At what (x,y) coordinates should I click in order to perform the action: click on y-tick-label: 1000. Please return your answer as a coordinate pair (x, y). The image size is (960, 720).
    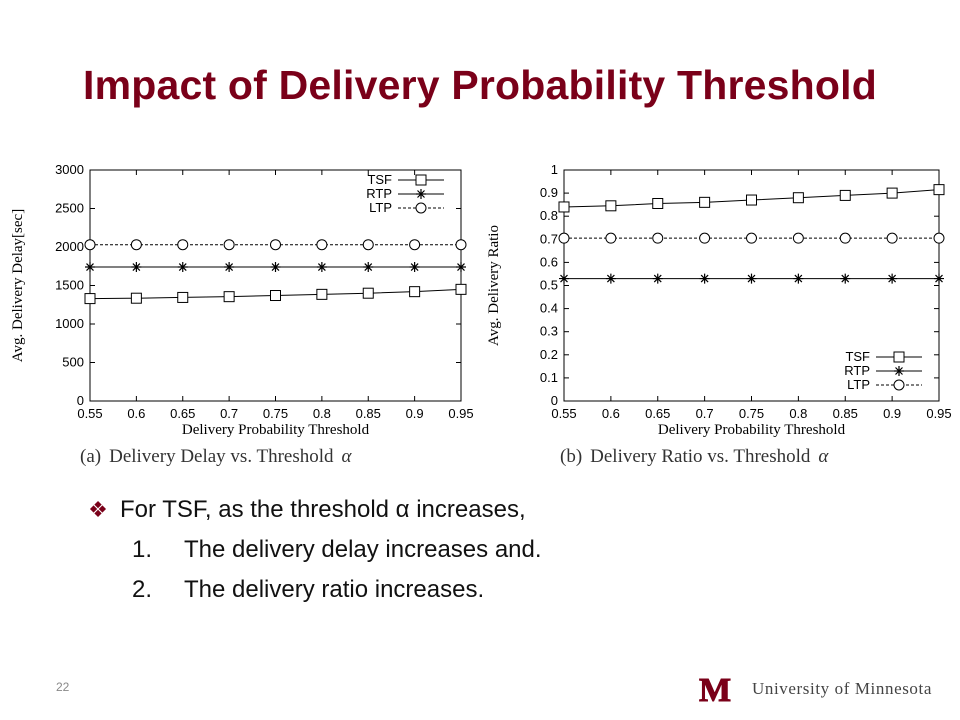
    Looking at the image, I should click on (69, 323).